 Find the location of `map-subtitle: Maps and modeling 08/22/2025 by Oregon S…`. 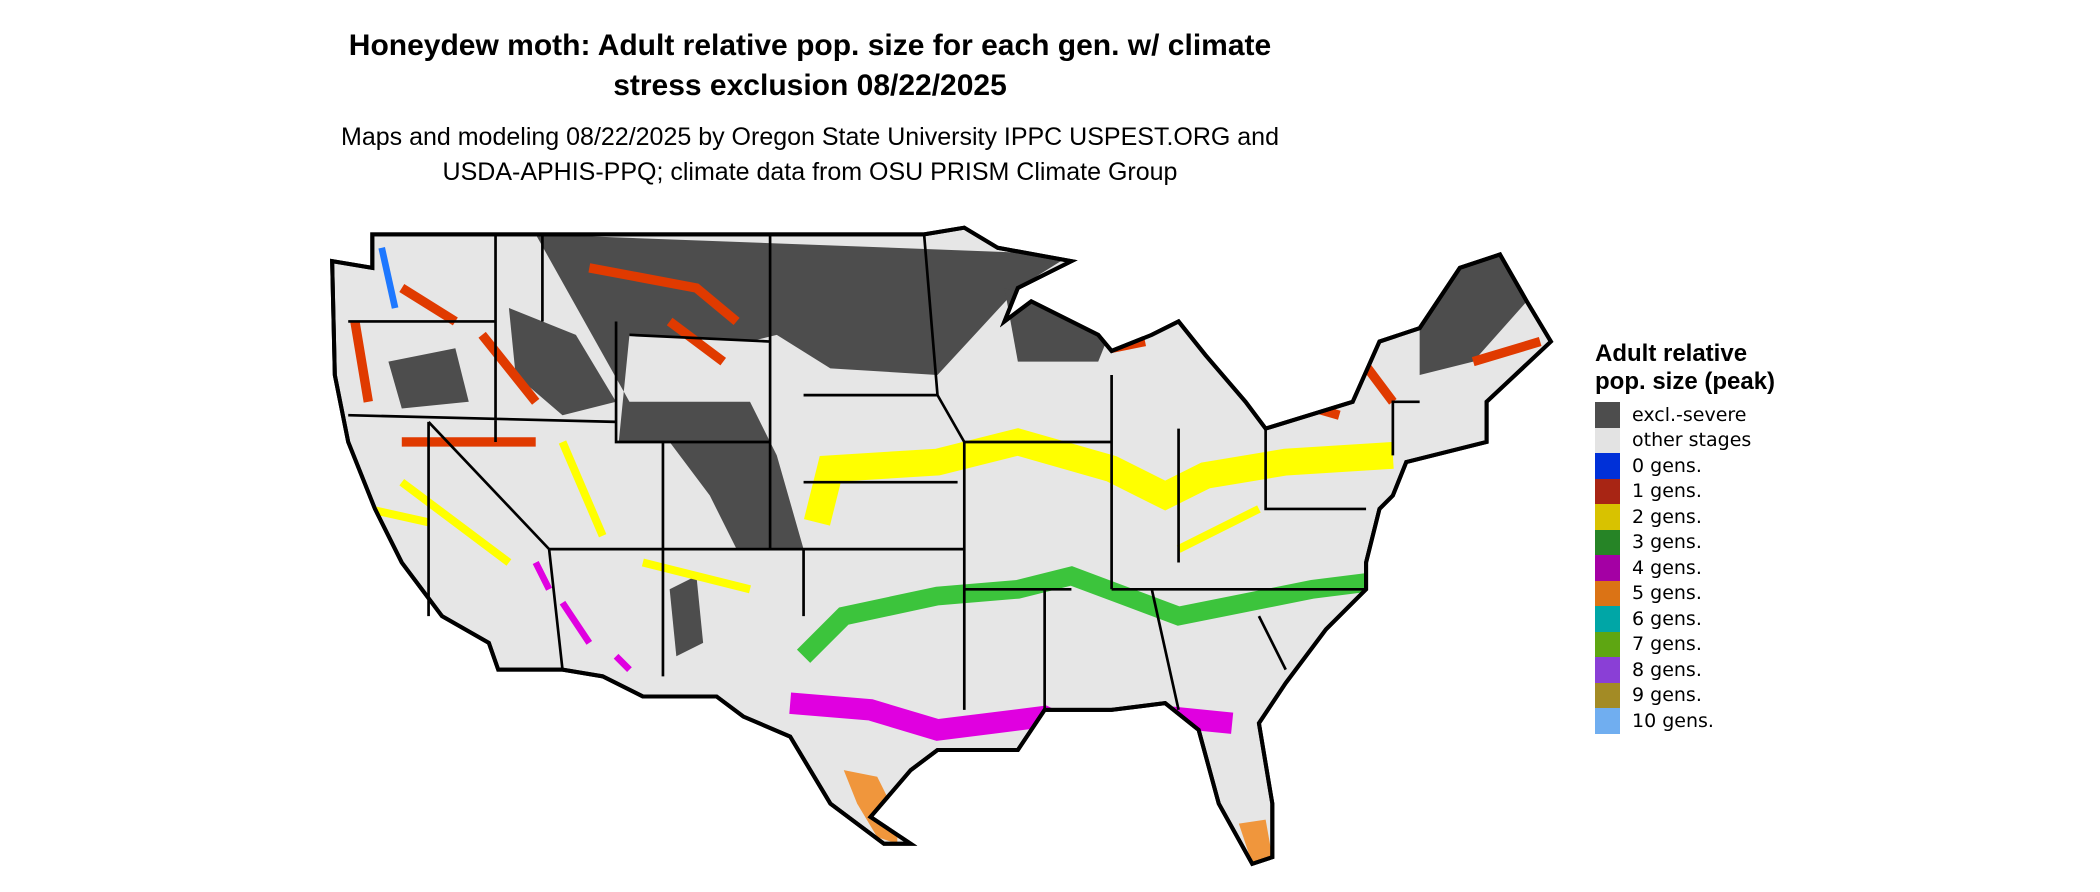

map-subtitle: Maps and modeling 08/22/2025 by Oregon S… is located at coordinates (810, 155).